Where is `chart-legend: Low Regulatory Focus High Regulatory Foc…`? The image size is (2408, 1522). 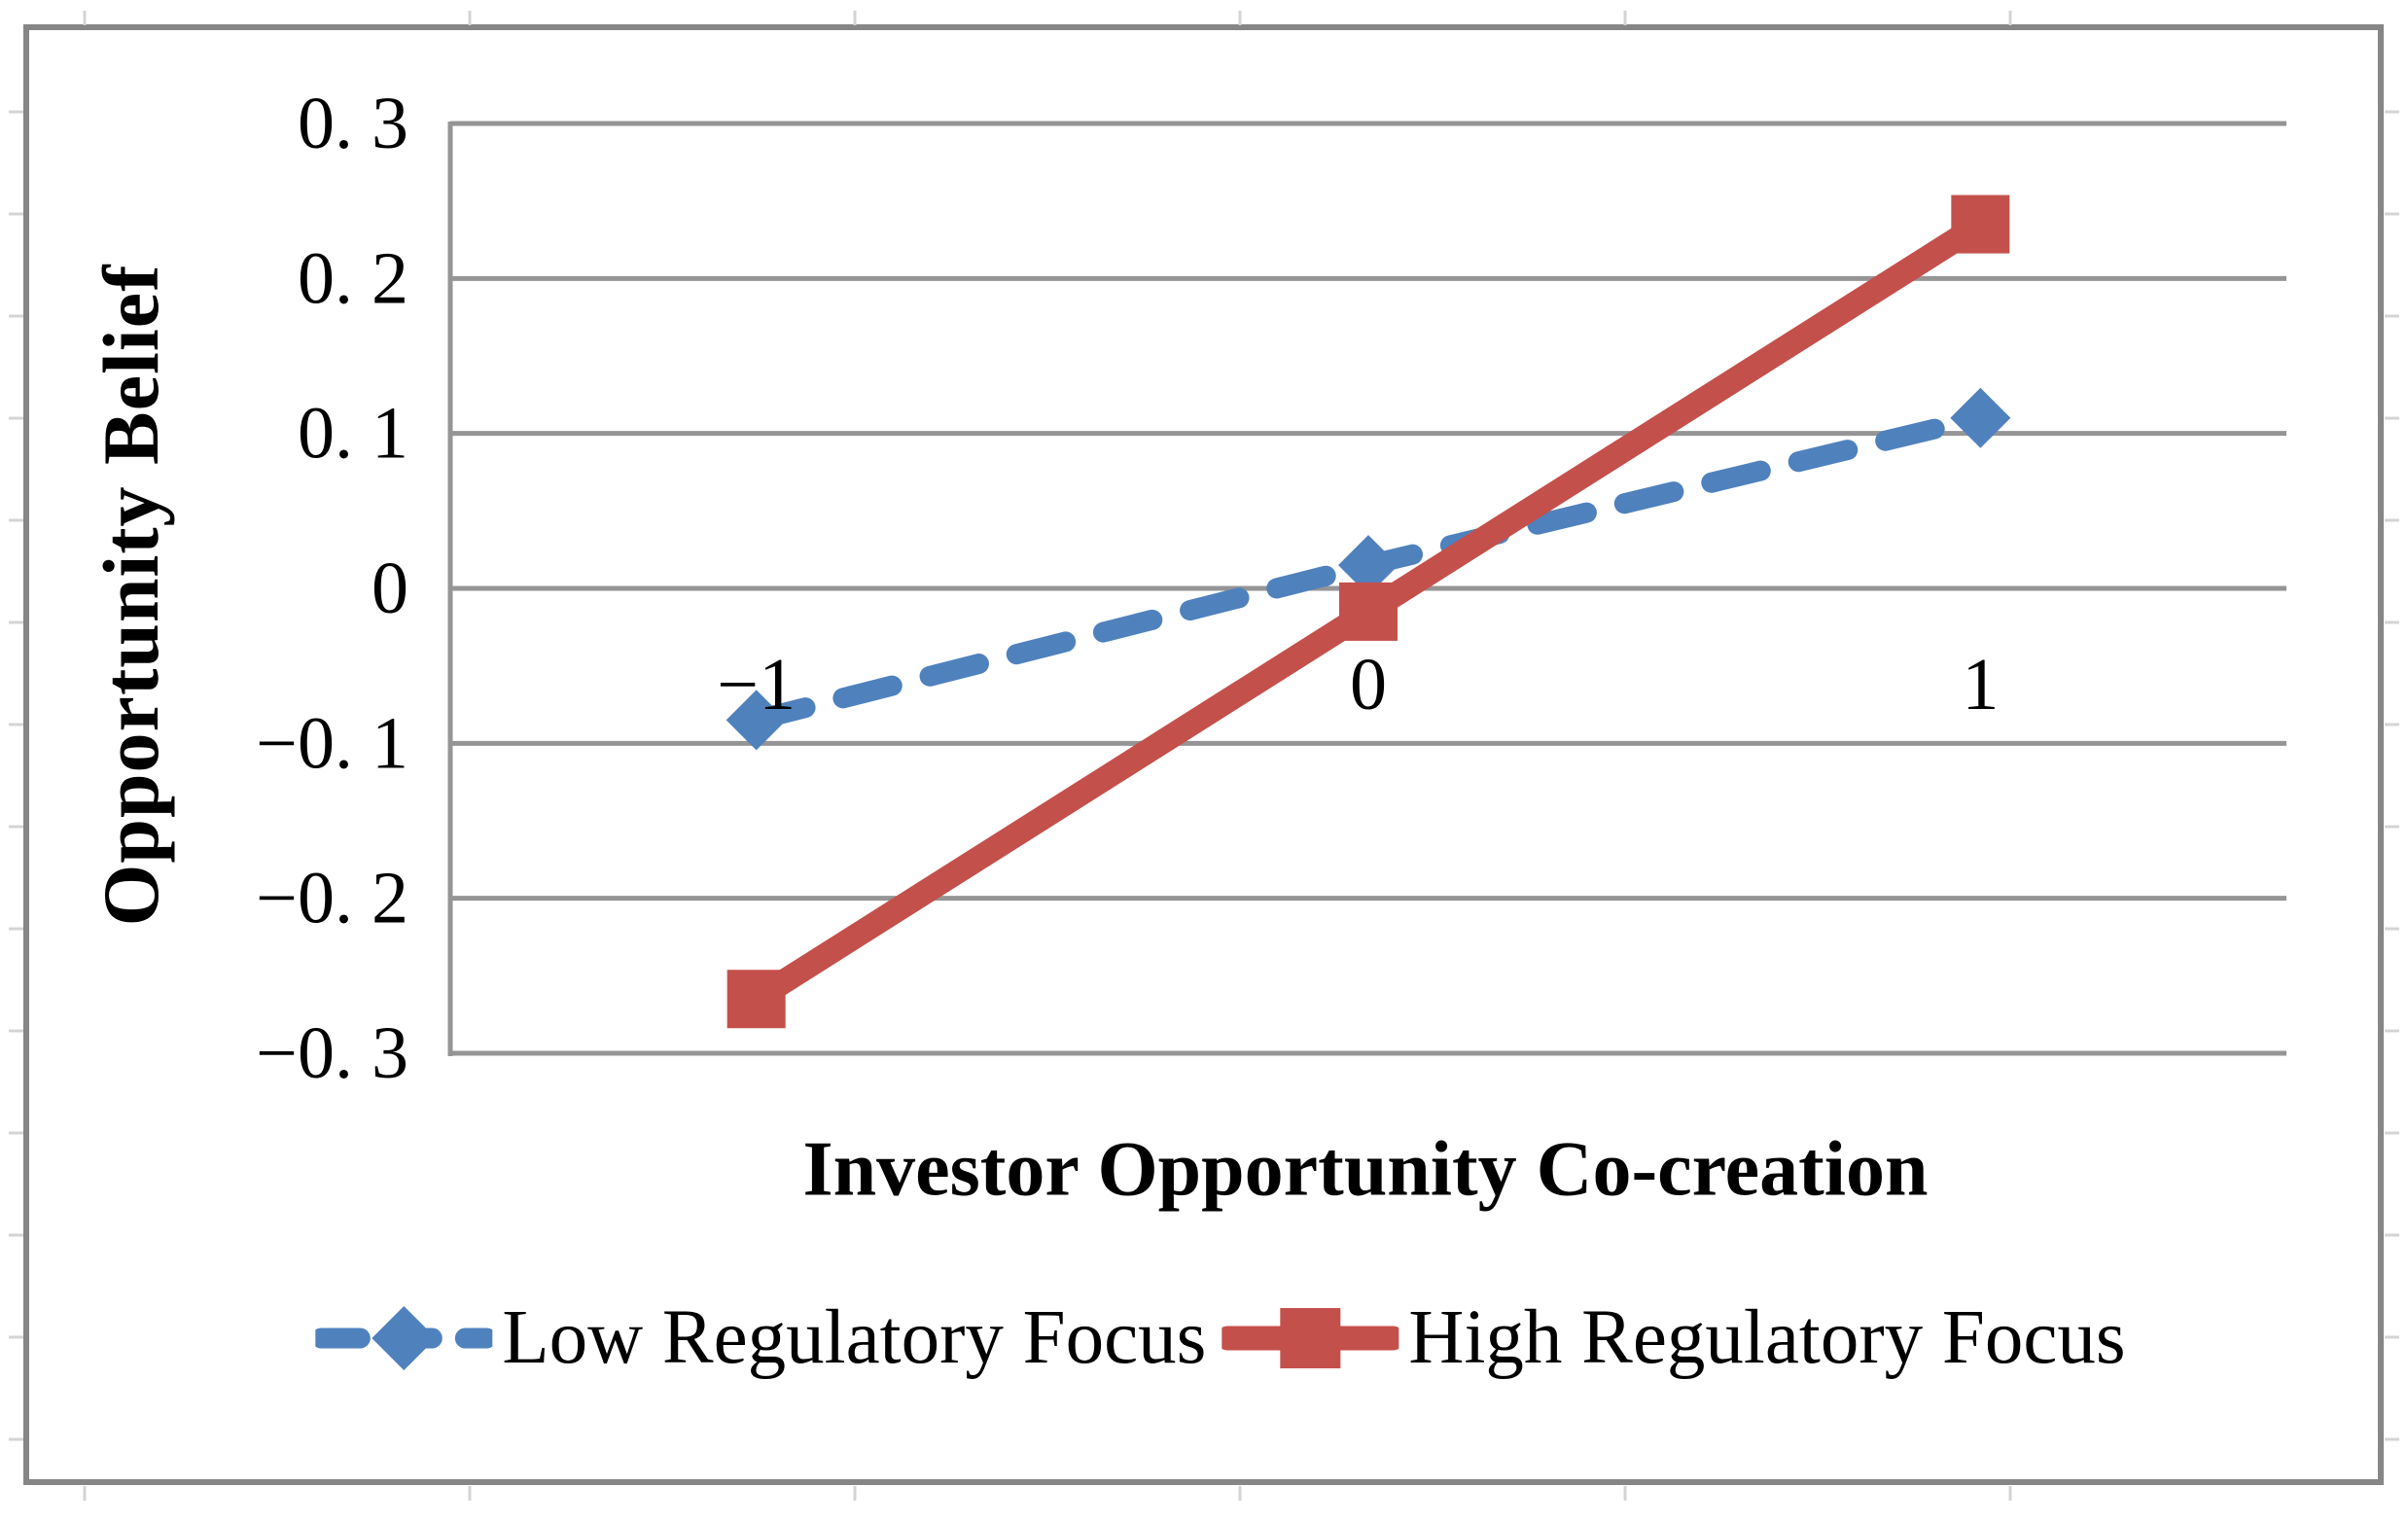 chart-legend: Low Regulatory Focus High Regulatory Foc… is located at coordinates (1220, 1338).